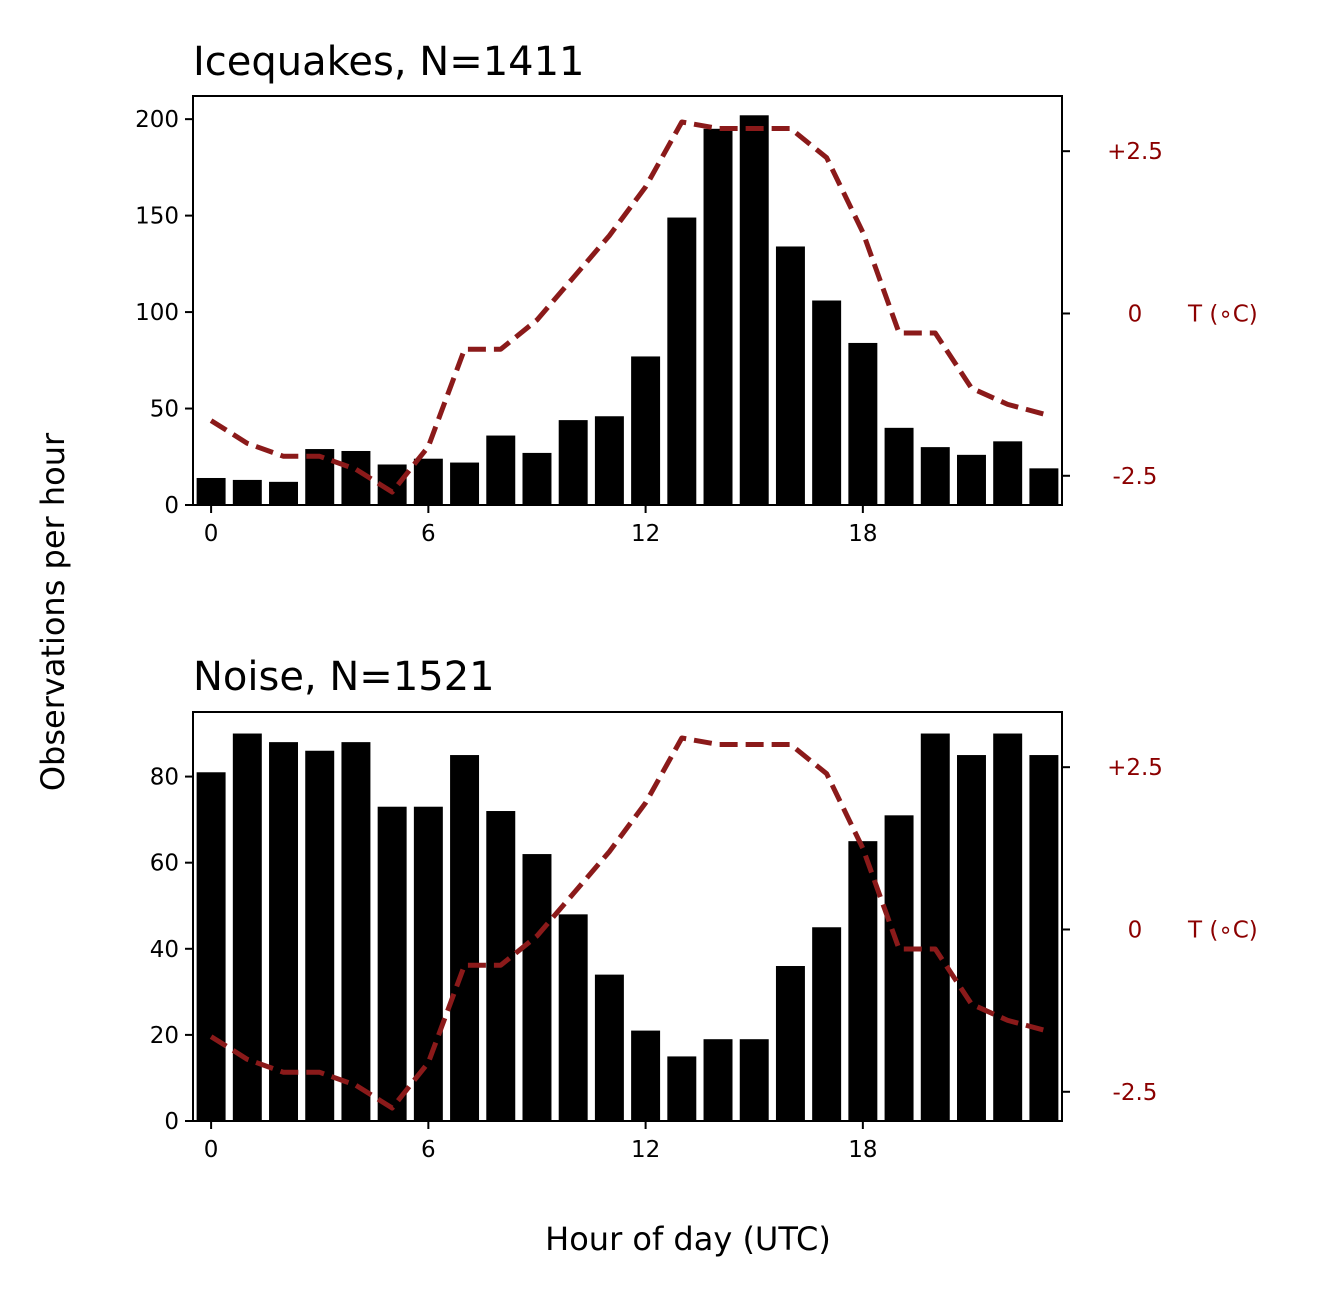  I want to click on y-tick-label: 50, so click(164, 410).